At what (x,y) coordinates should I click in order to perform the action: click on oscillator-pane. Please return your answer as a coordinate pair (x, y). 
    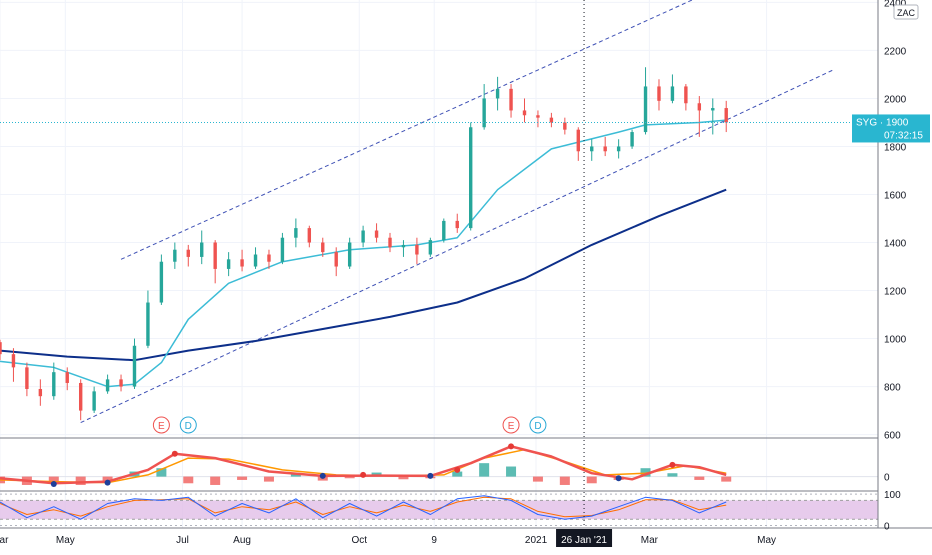
    Looking at the image, I should click on (439, 465).